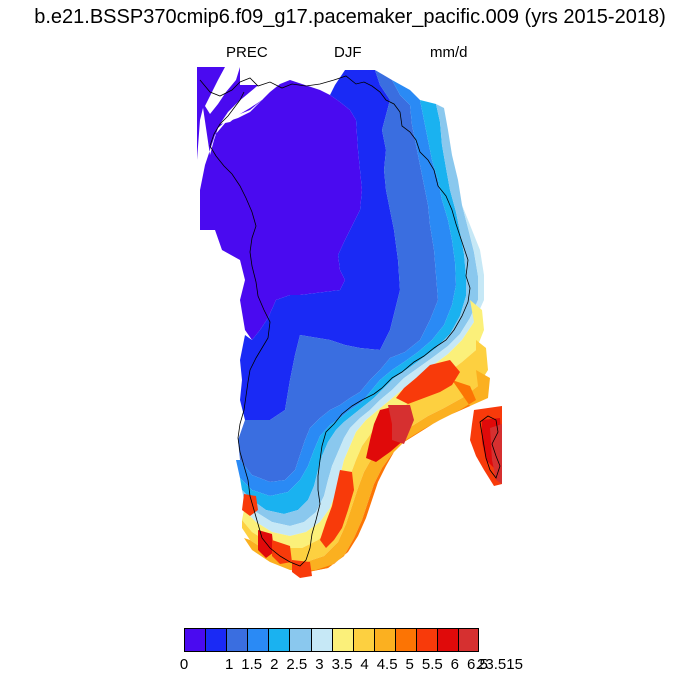  I want to click on colorbar-label: 2, so click(274, 664).